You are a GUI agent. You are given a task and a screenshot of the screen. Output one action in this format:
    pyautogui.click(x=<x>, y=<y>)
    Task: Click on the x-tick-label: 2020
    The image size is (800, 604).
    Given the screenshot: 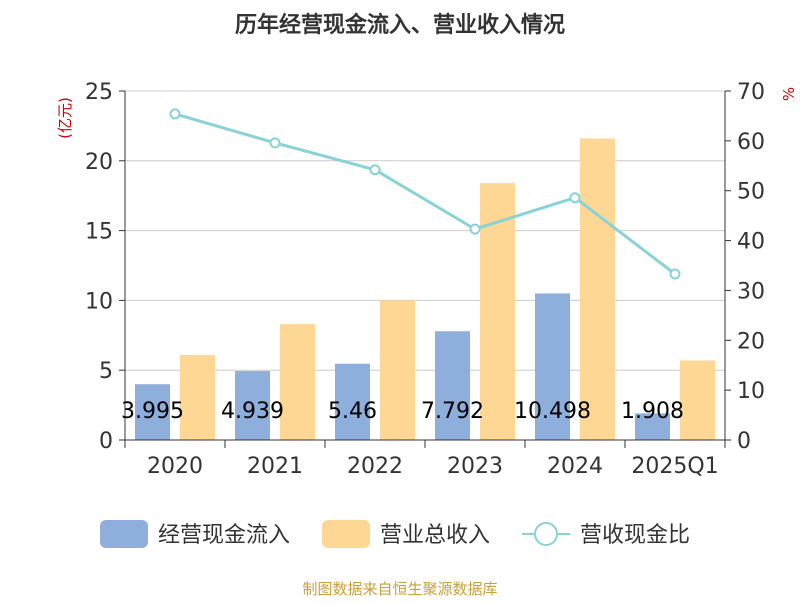 What is the action you would take?
    pyautogui.click(x=175, y=466)
    